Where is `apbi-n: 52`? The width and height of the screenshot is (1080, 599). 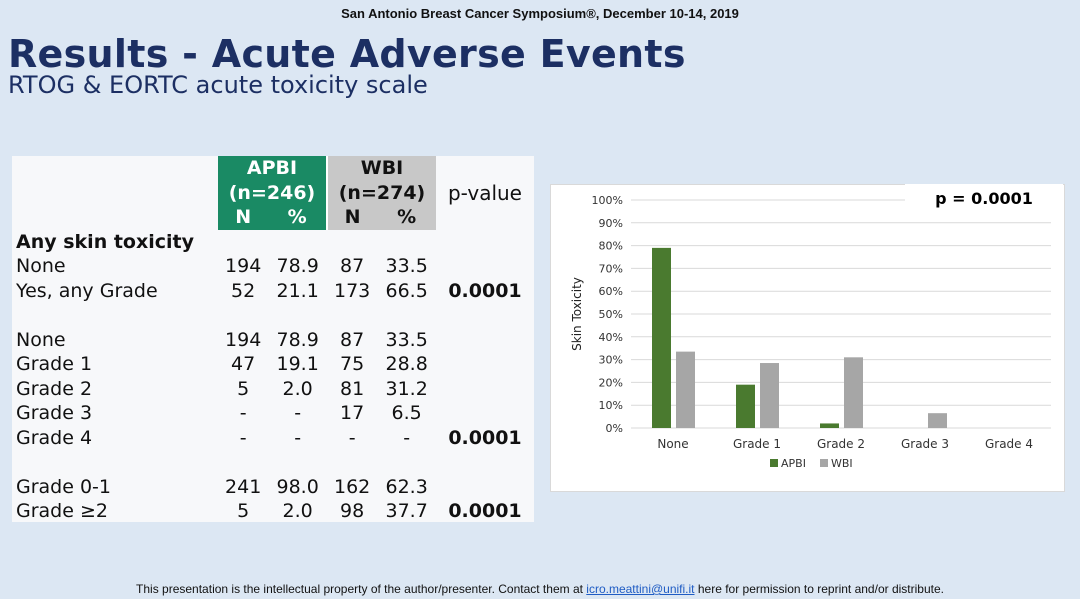
apbi-n: 52 is located at coordinates (243, 290).